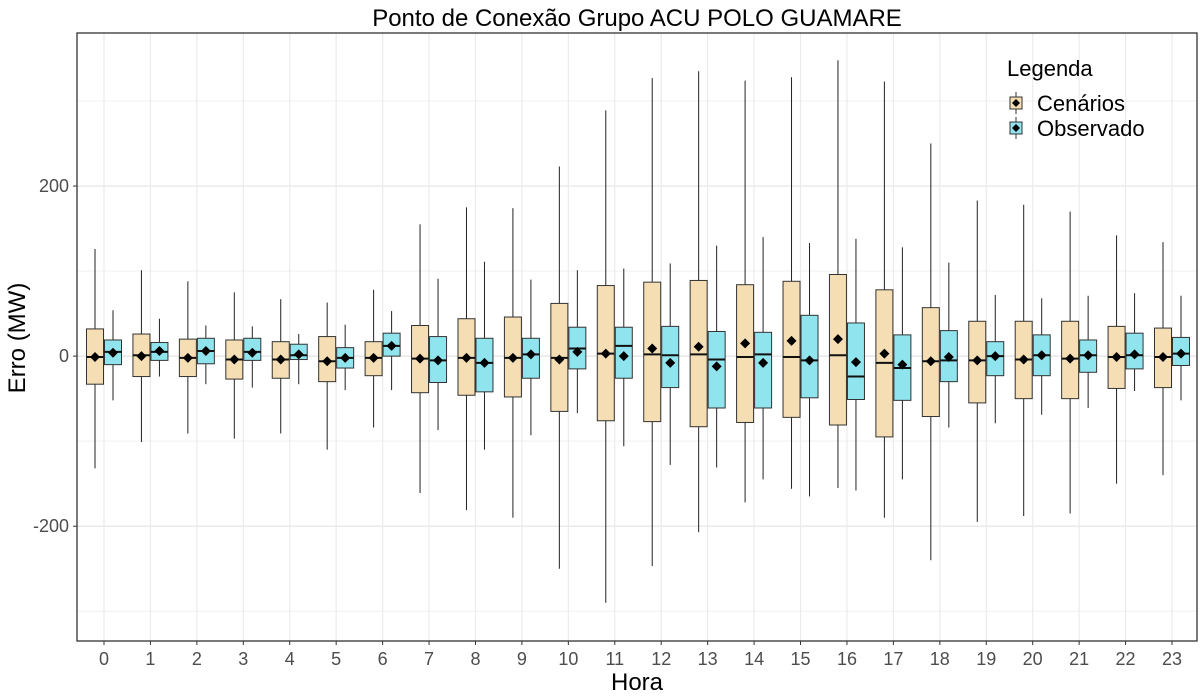  What do you see at coordinates (243, 659) in the screenshot?
I see `x-tick-label: 3` at bounding box center [243, 659].